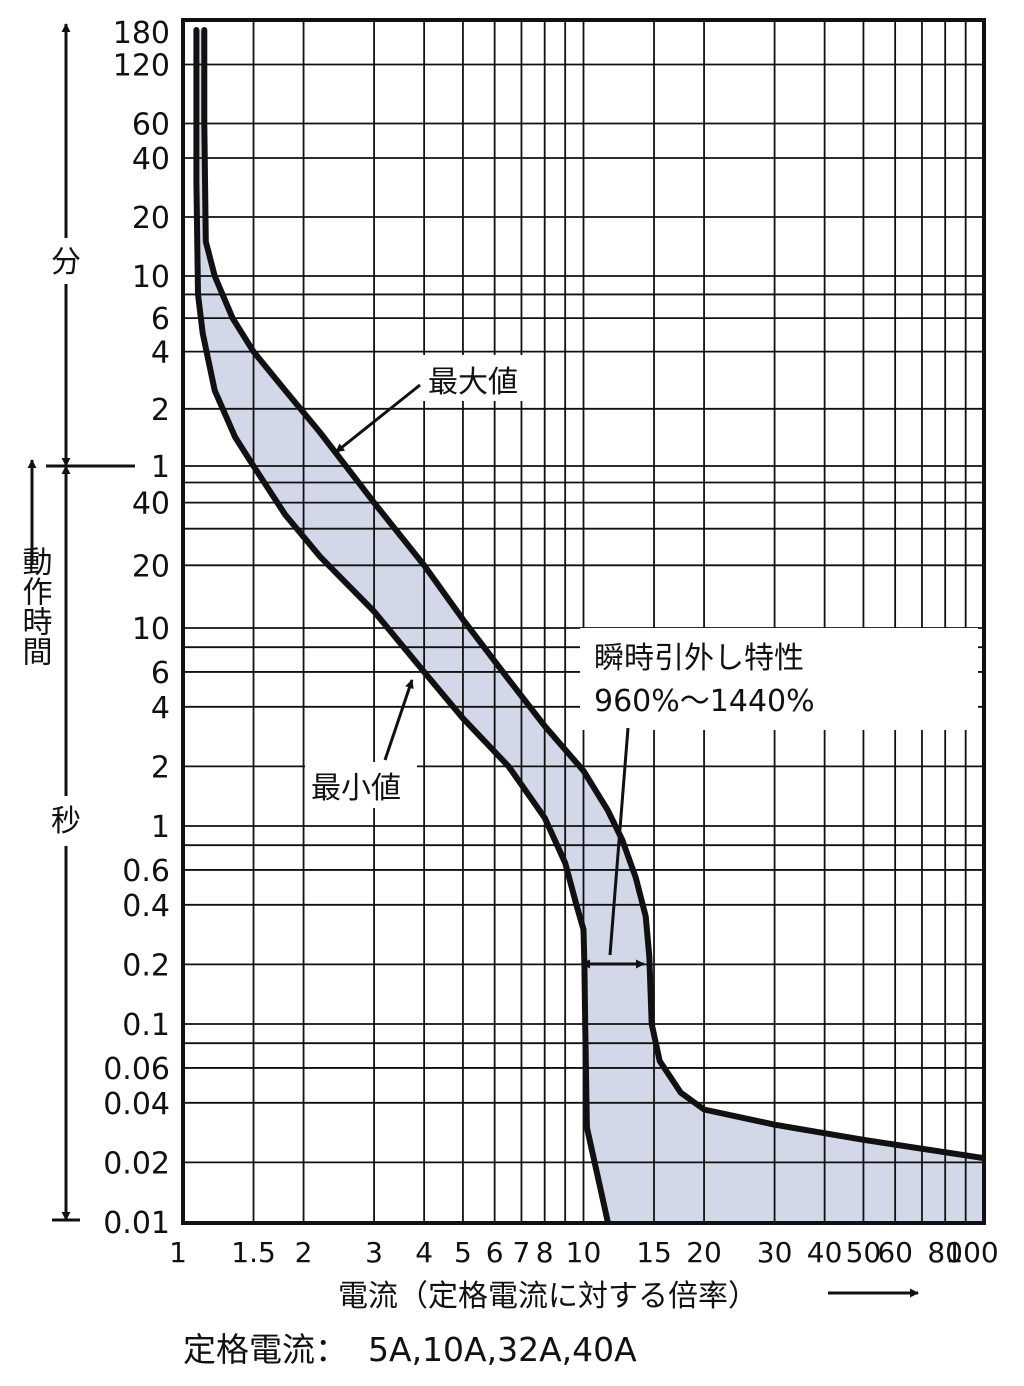  What do you see at coordinates (548, 1296) in the screenshot?
I see `x-axis-title: 電流（定格電流に対する倍率）` at bounding box center [548, 1296].